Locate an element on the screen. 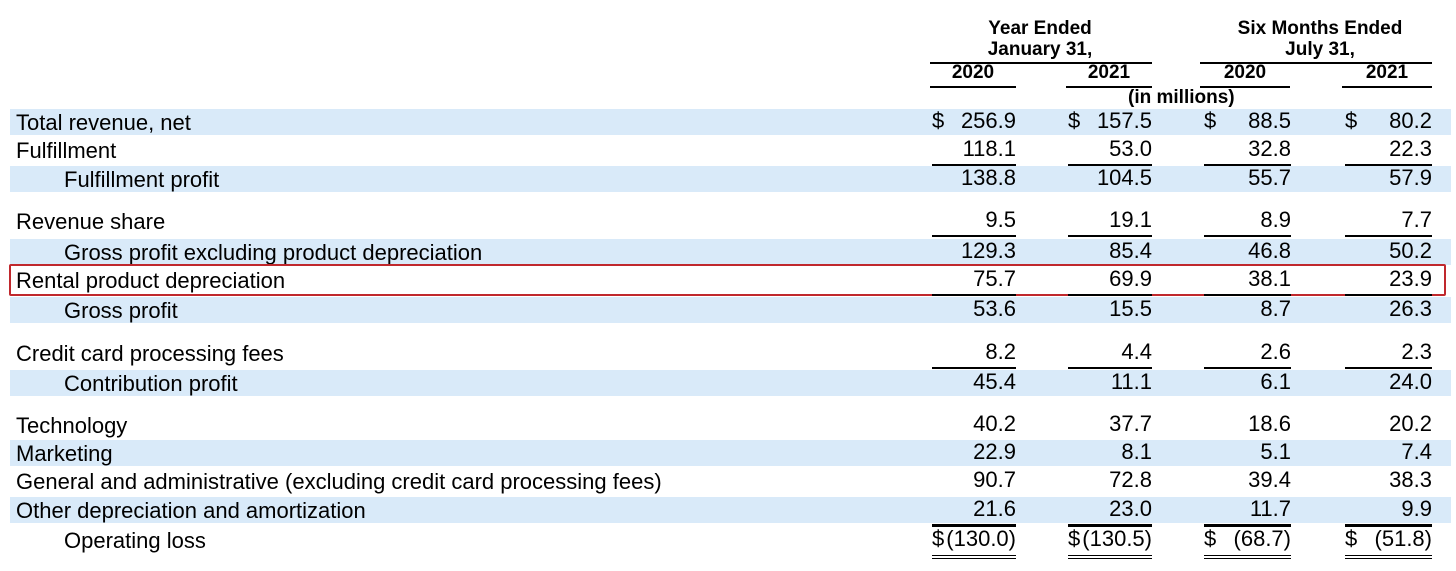 This screenshot has height=571, width=1456. row-label: Credit card processing fees is located at coordinates (150, 353).